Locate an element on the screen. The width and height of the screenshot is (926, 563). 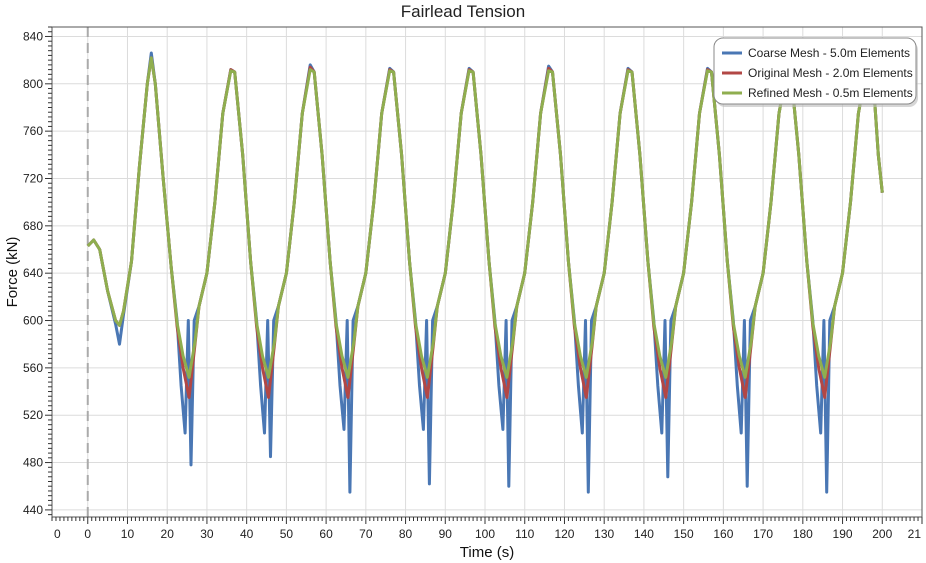
x-tick-label: 30 is located at coordinates (207, 534).